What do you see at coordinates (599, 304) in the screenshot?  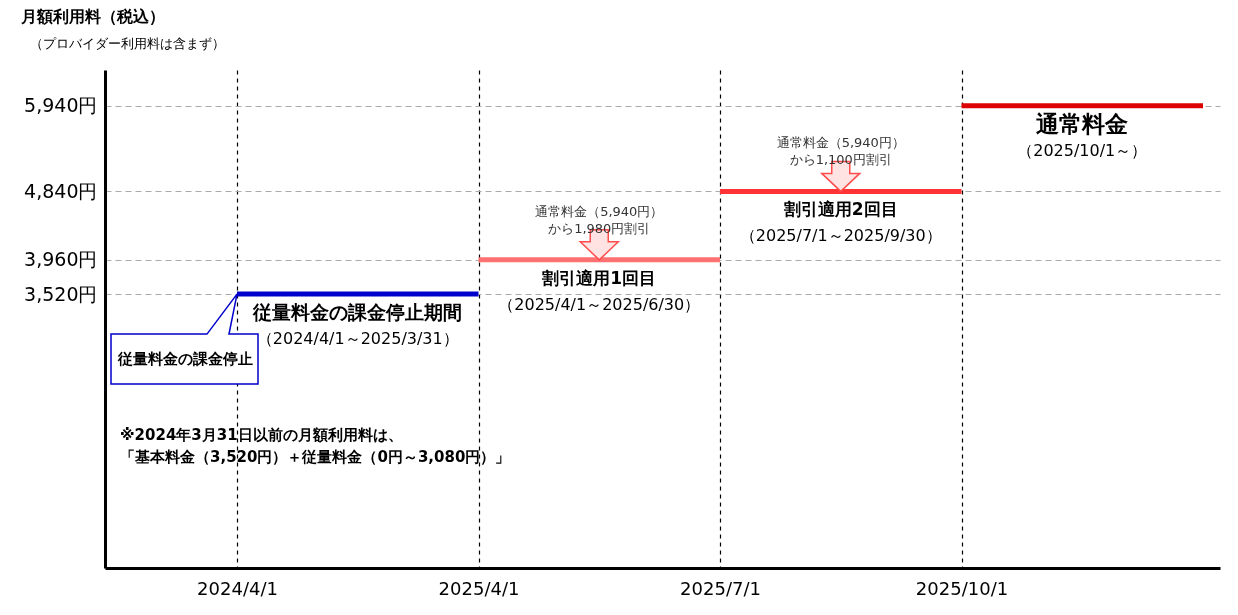 I see `annotation: （2025/4/1～2025/6/30）` at bounding box center [599, 304].